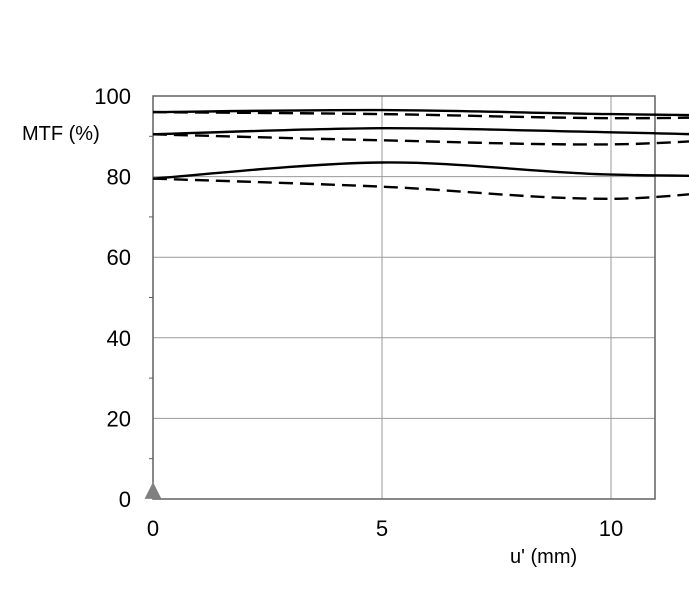 The height and width of the screenshot is (603, 689). I want to click on y-tick-label: 100, so click(112, 96).